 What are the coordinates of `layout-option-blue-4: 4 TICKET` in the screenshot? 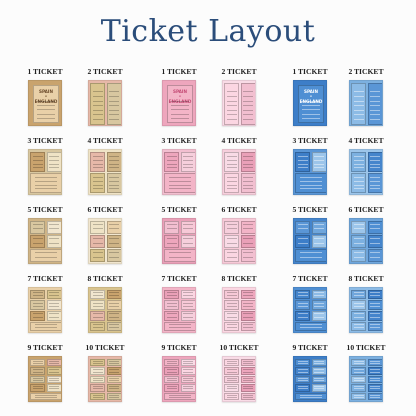 It's located at (366, 165).